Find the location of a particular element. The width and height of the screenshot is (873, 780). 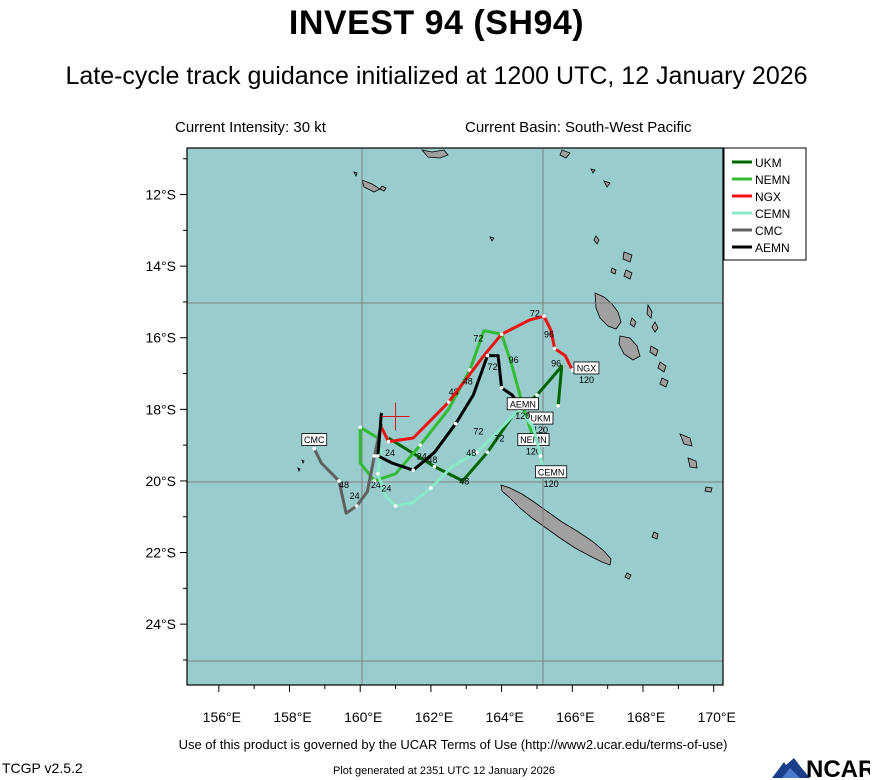

lat-tick-label: 16°S is located at coordinates (160, 338).